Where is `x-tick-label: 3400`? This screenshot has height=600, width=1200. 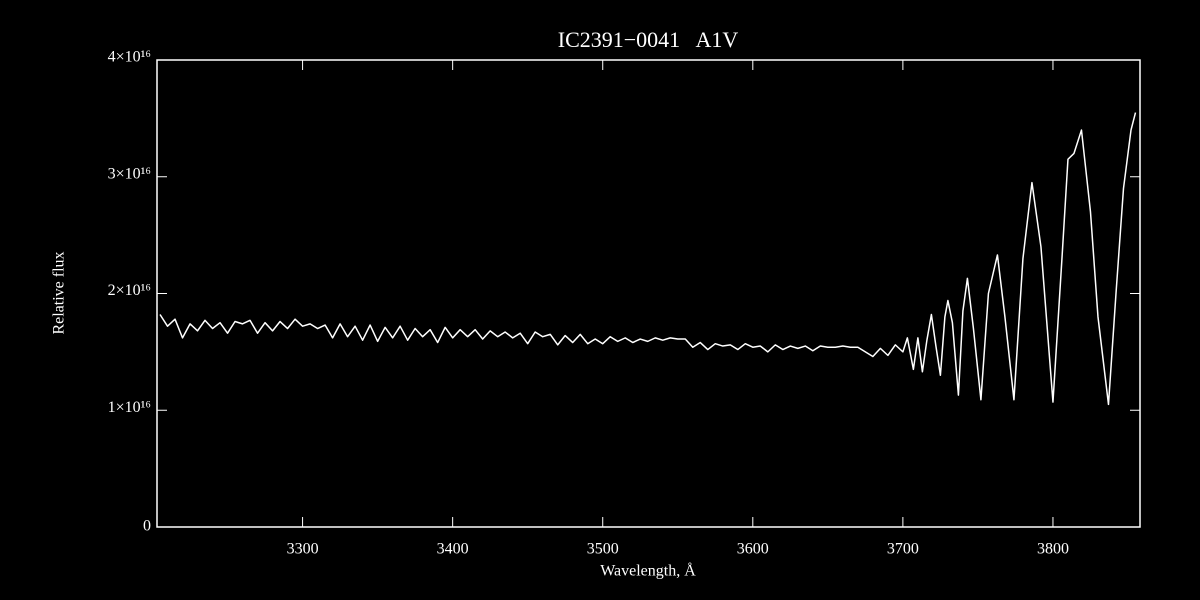
x-tick-label: 3400 is located at coordinates (453, 549).